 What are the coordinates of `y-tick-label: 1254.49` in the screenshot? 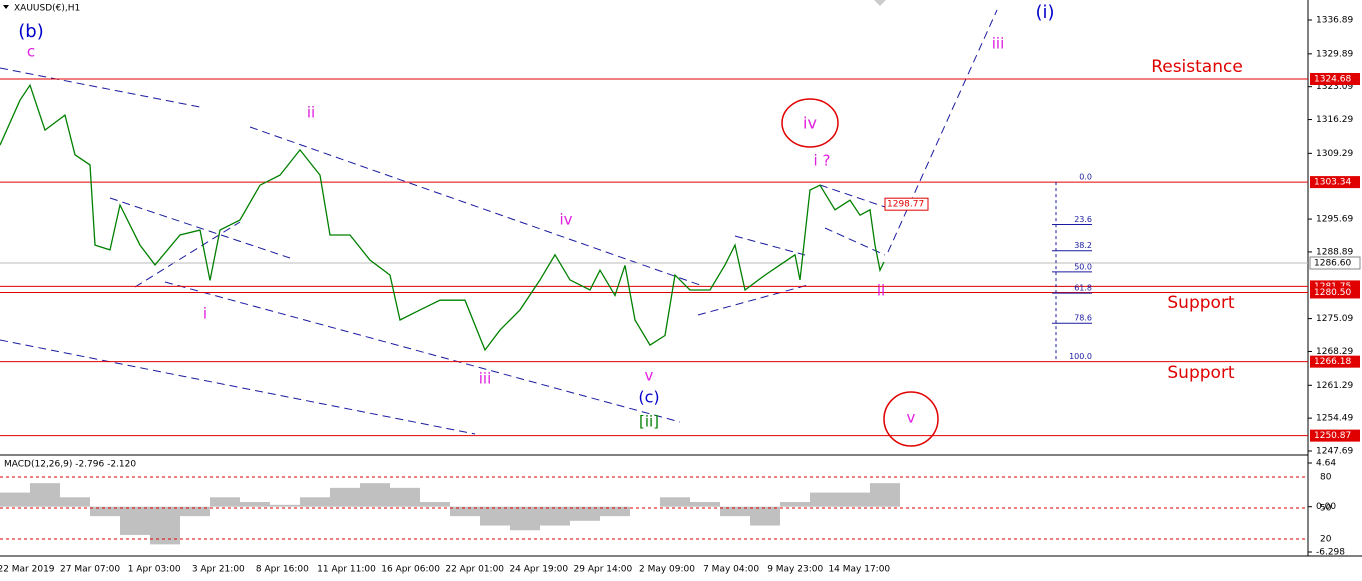 It's located at (1334, 419).